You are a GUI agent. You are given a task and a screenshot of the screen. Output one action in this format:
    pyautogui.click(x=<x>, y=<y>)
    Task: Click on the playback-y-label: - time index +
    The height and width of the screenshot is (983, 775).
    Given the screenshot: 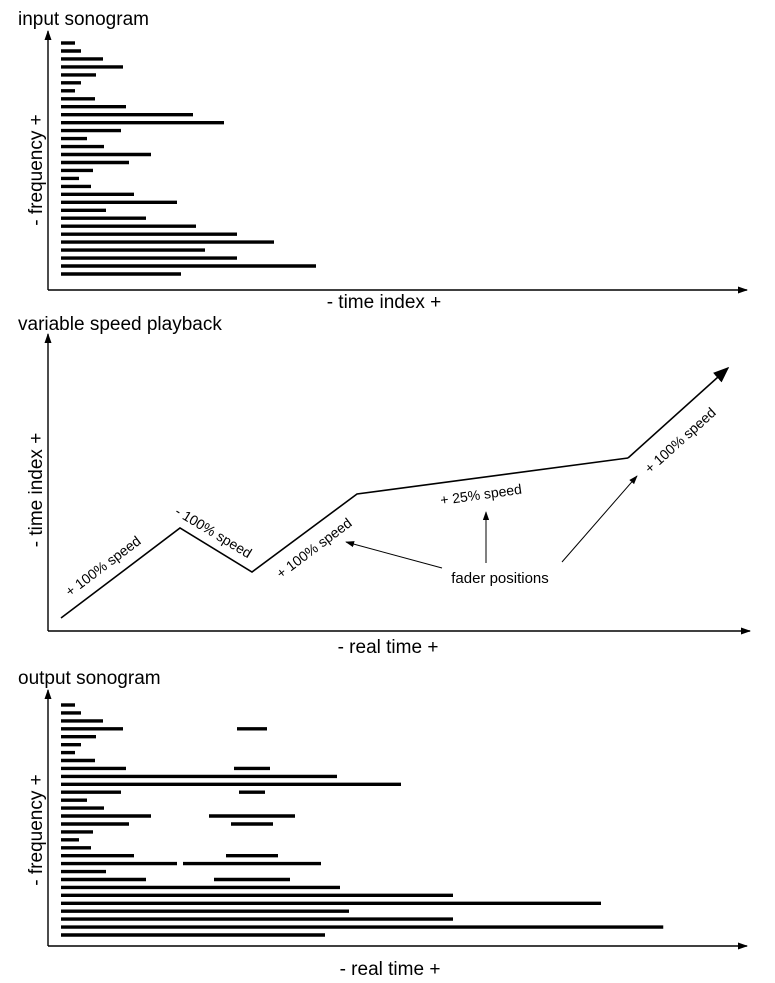 What is the action you would take?
    pyautogui.click(x=36, y=490)
    